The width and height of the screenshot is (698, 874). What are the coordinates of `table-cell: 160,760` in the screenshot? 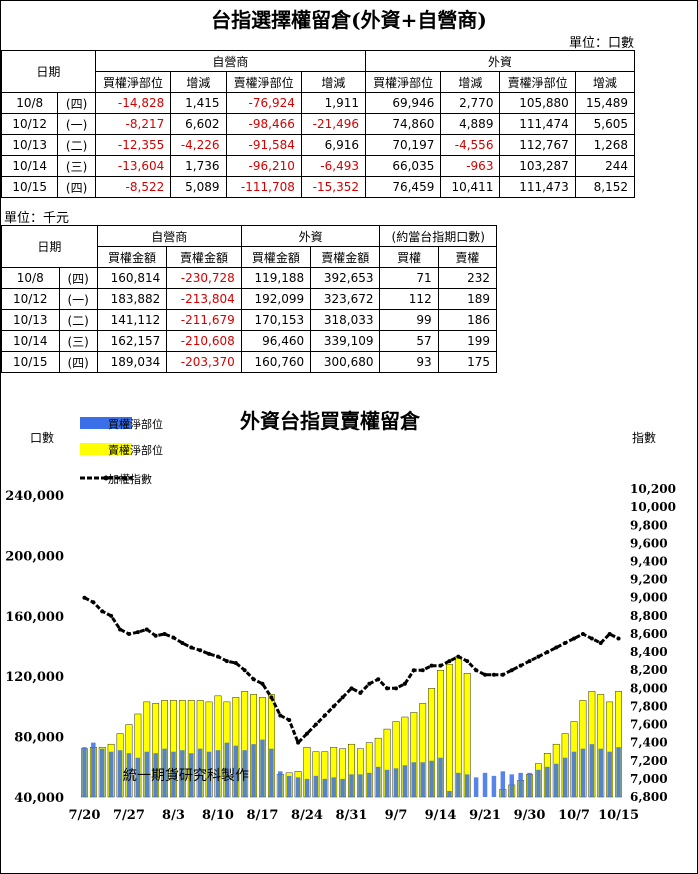 It's located at (276, 362).